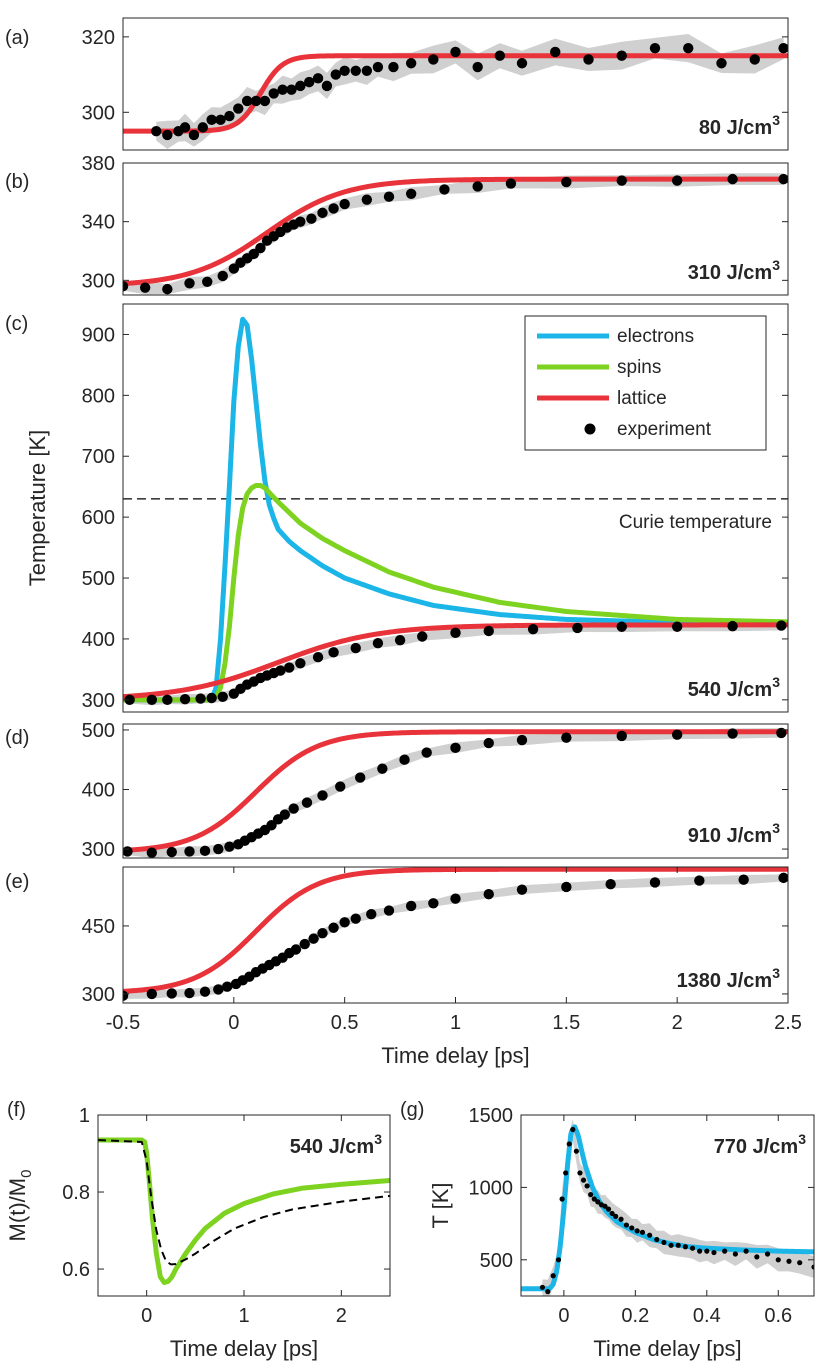 The image size is (830, 1370). What do you see at coordinates (243, 1316) in the screenshot?
I see `x-tick-label: 1` at bounding box center [243, 1316].